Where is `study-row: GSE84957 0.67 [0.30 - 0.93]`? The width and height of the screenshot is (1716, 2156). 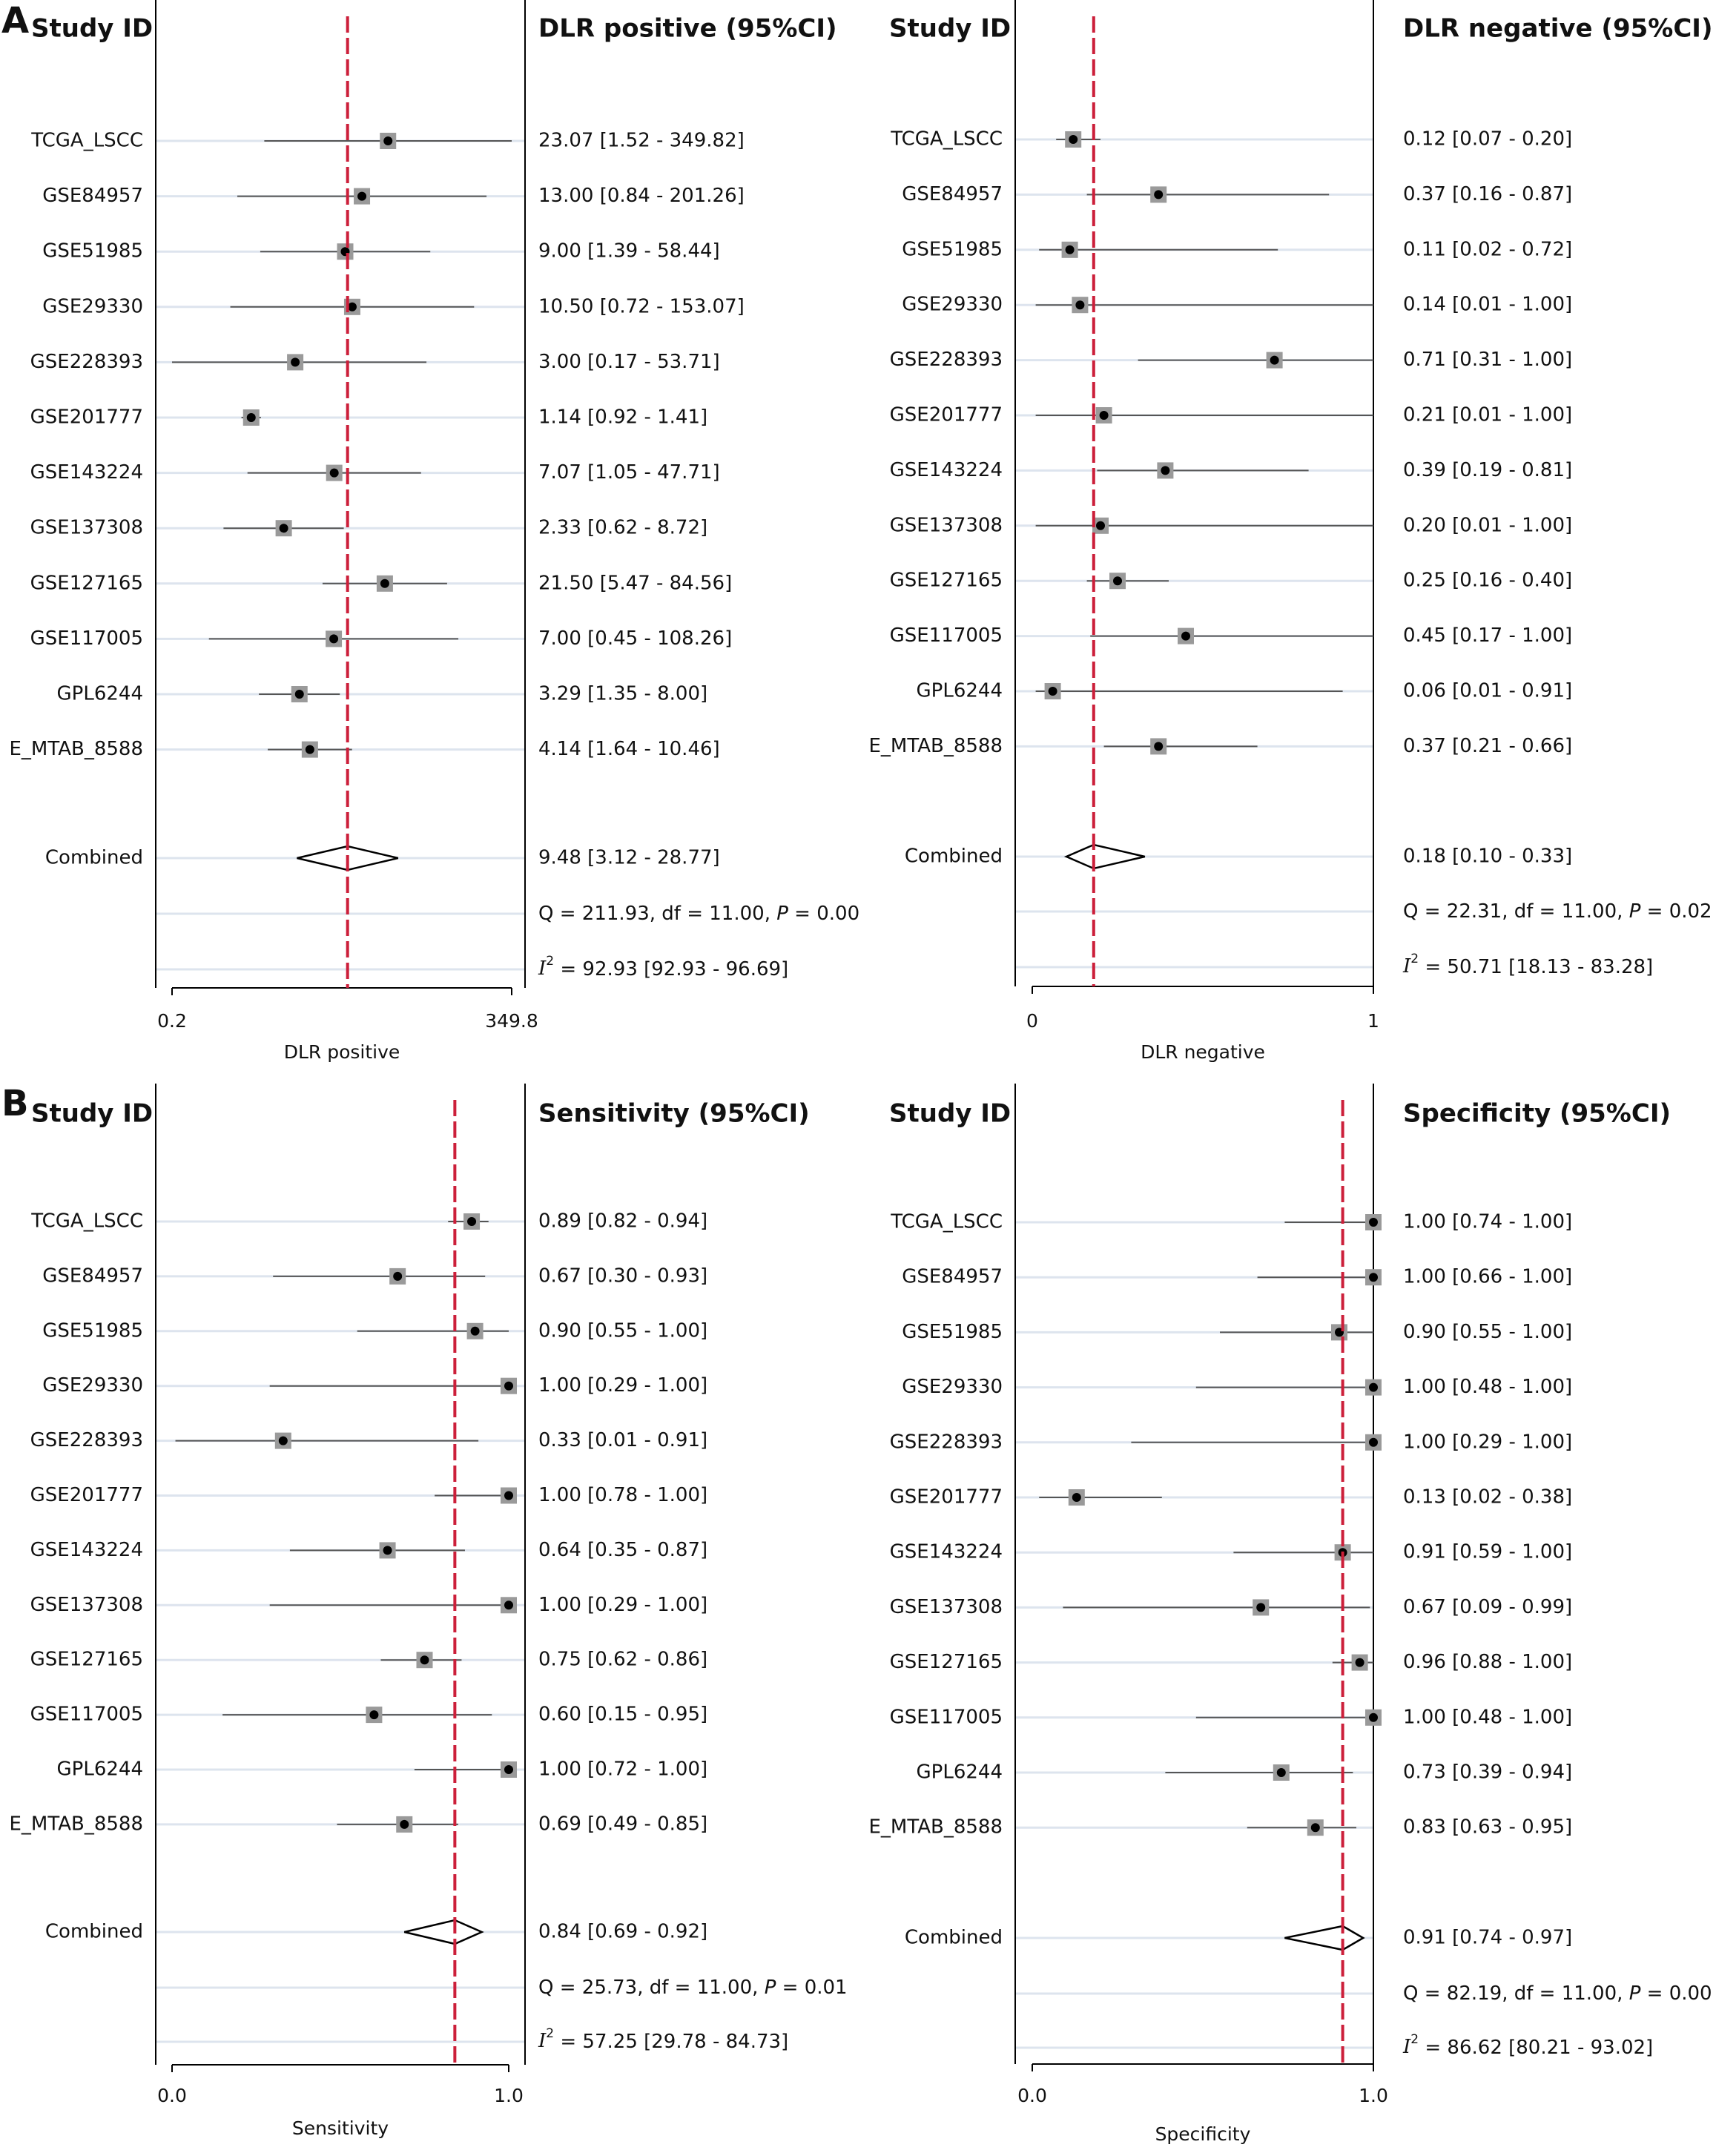 study-row: GSE84957 0.67 [0.30 - 0.93] is located at coordinates (374, 1276).